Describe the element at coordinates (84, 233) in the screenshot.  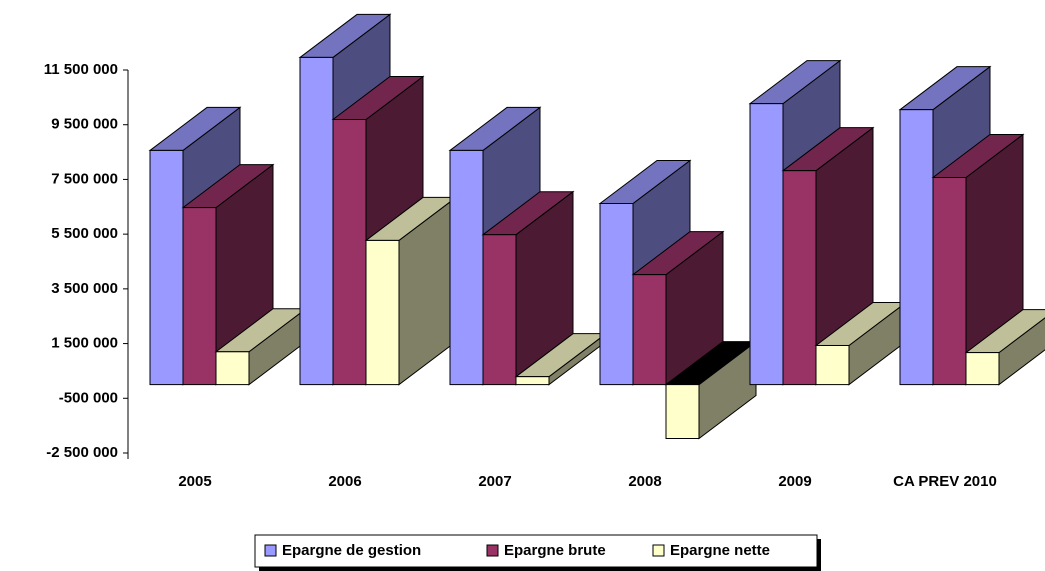
I see `y-tick-label: 5 500 000` at that location.